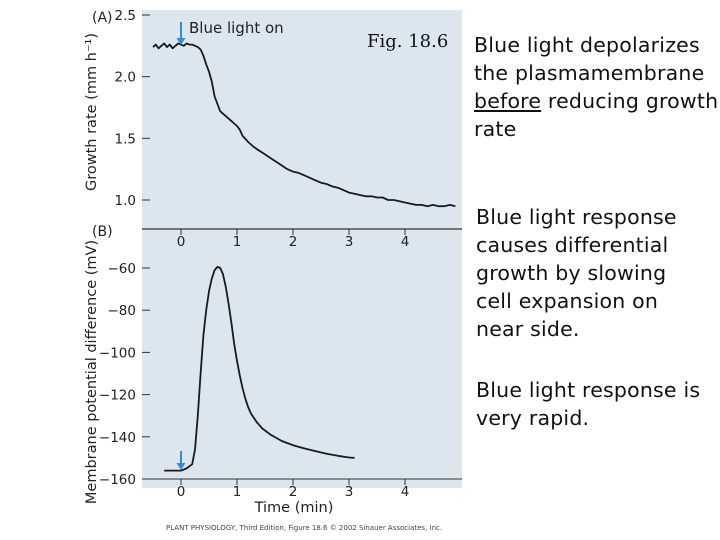 The image size is (720, 540). Describe the element at coordinates (596, 115) in the screenshot. I see `text-depolarization-post: reducing growth rate` at that location.